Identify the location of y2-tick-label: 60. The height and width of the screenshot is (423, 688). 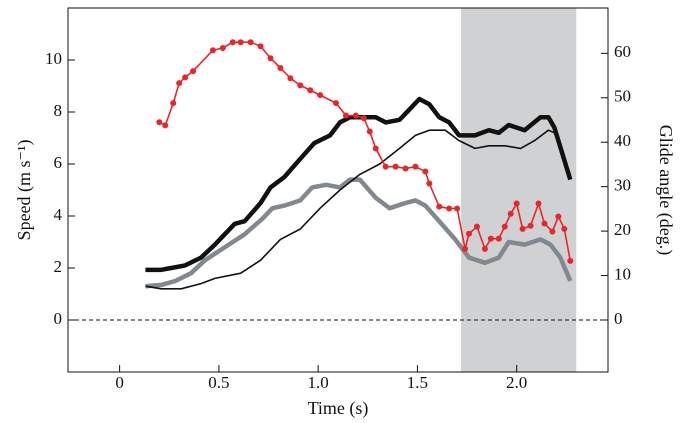
(622, 51).